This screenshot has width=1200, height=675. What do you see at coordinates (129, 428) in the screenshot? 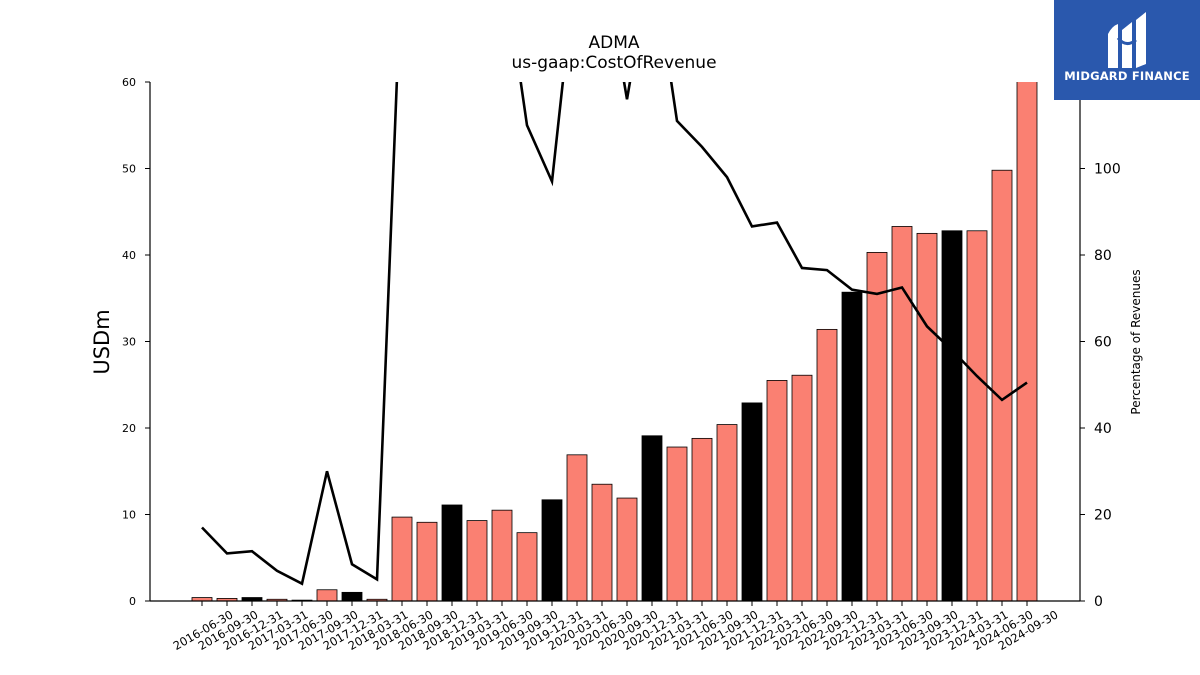
I see `y-tick-label: 20` at bounding box center [129, 428].